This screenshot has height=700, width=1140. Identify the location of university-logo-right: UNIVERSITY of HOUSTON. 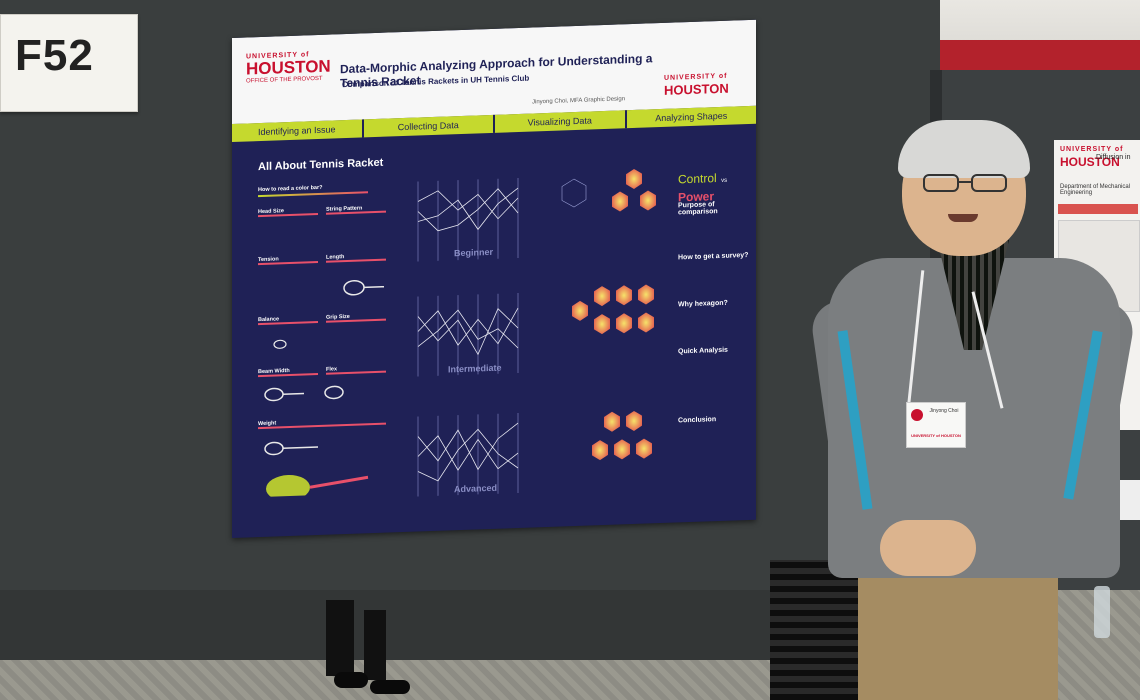
(709, 86).